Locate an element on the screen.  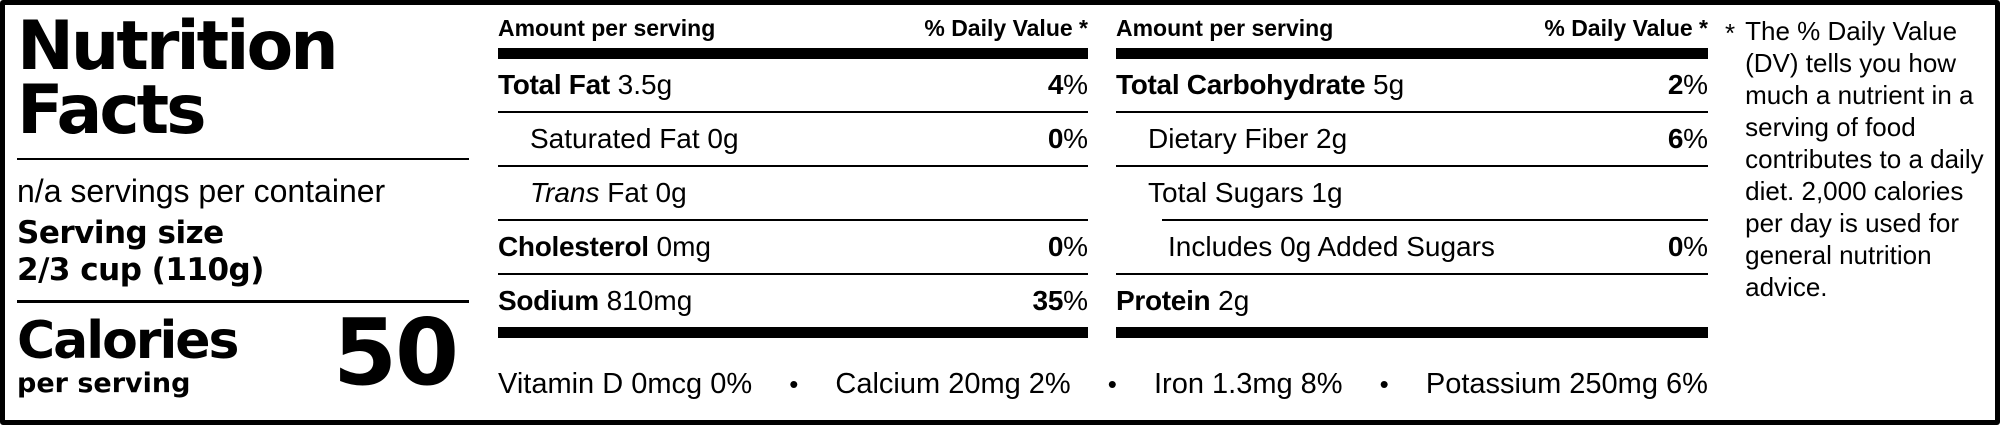
nutrient-name: Total Sugars 1g is located at coordinates (1245, 192).